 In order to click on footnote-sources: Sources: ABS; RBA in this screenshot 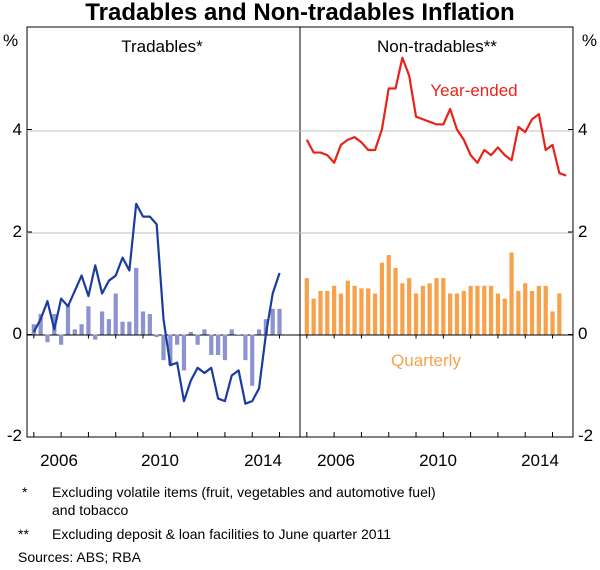, I will do `click(79, 557)`.